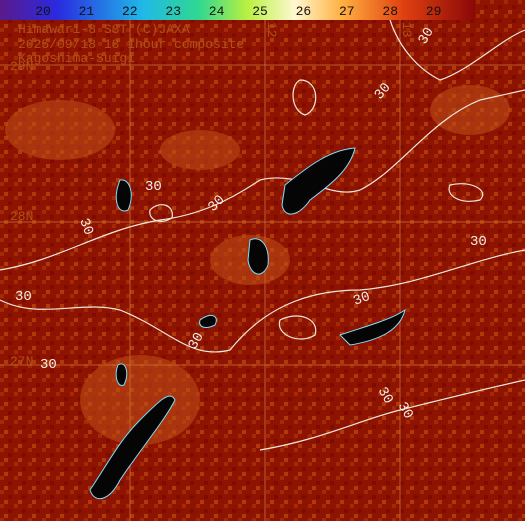 The height and width of the screenshot is (521, 525). I want to click on colorbar-label: 22, so click(130, 11).